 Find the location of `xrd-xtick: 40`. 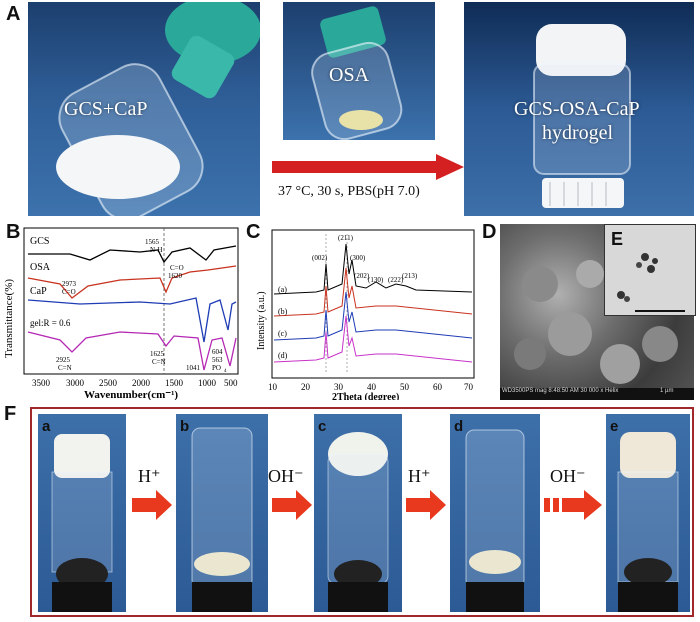

xrd-xtick: 40 is located at coordinates (372, 387).